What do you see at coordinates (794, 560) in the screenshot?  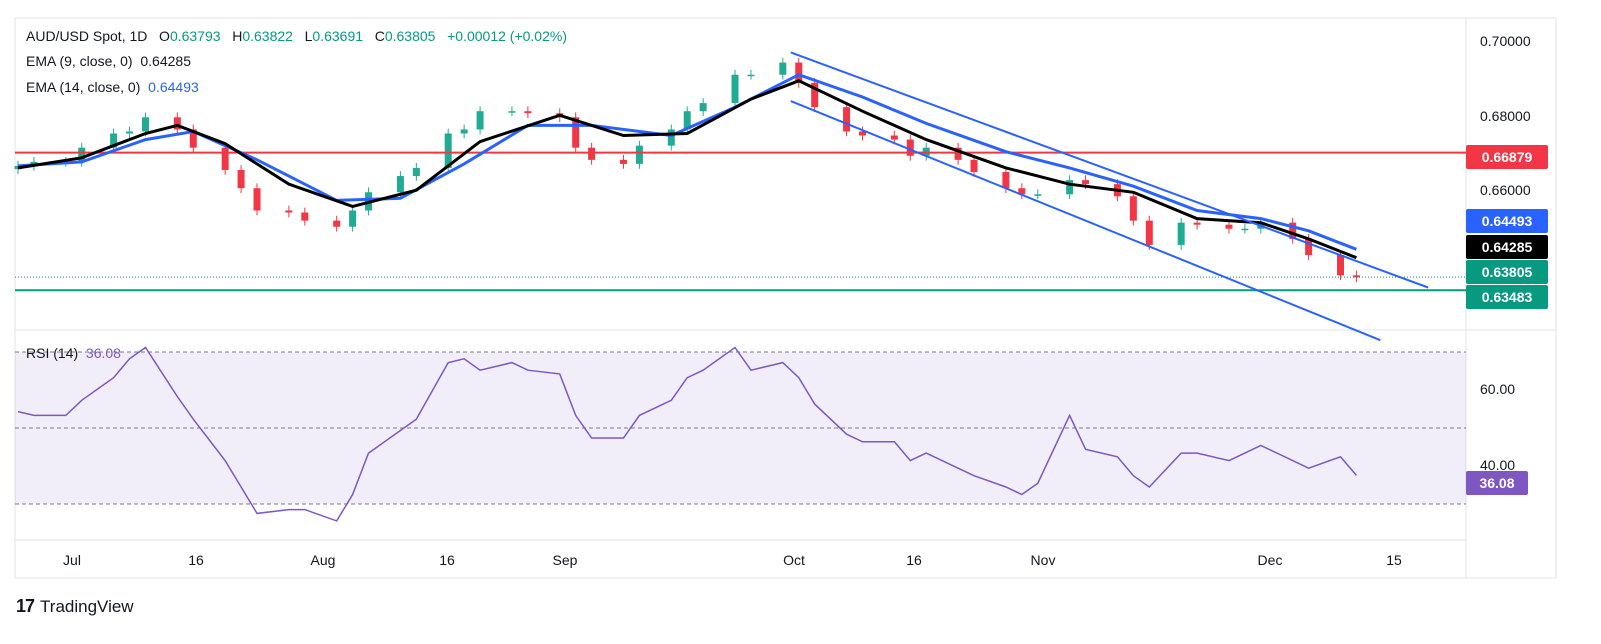 I see `time-axis-label: Oct` at bounding box center [794, 560].